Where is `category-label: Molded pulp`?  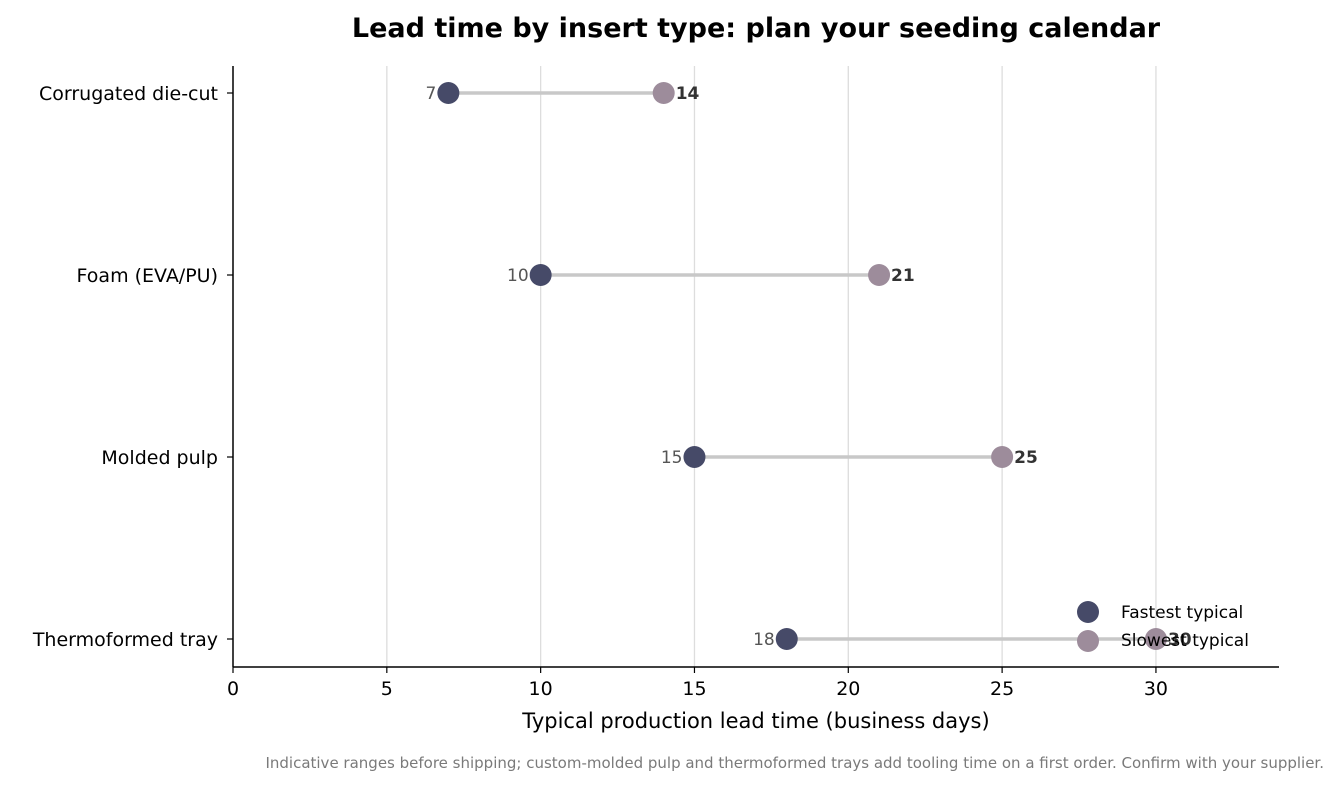 category-label: Molded pulp is located at coordinates (159, 458).